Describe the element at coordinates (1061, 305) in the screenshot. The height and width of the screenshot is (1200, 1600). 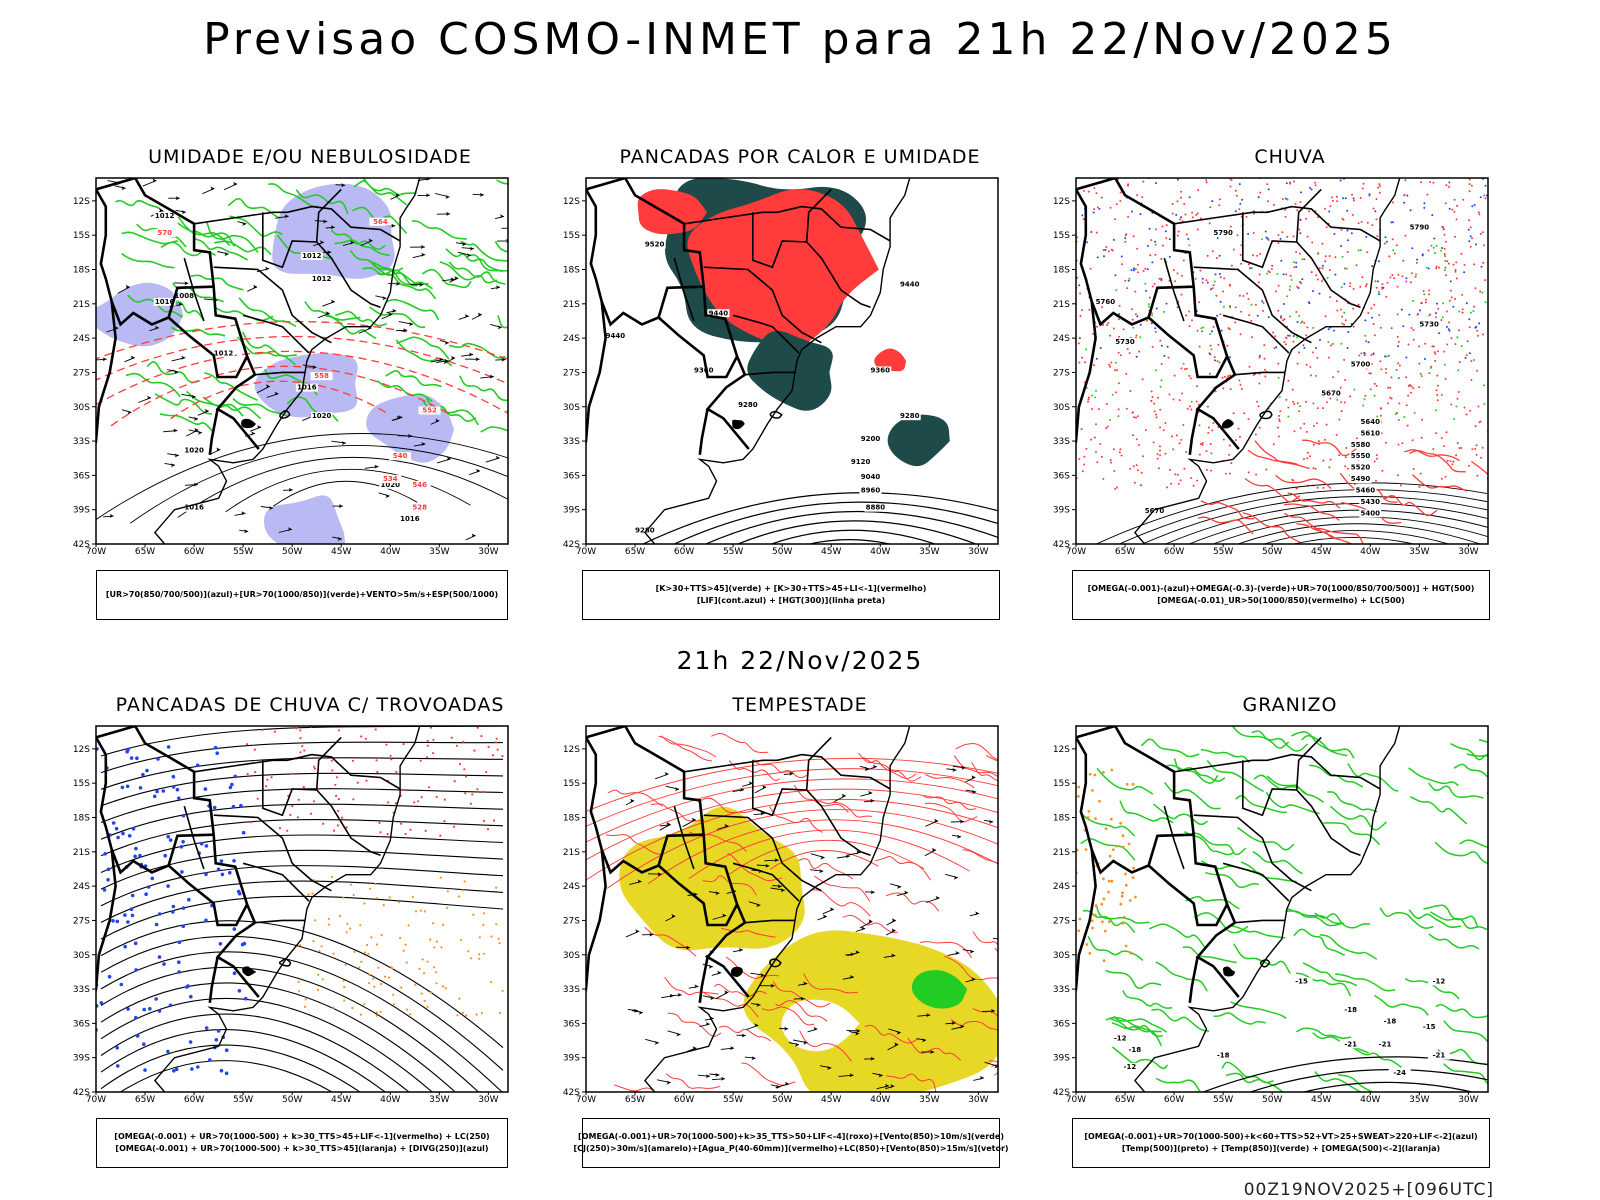
I see `lat-label: 21S` at that location.